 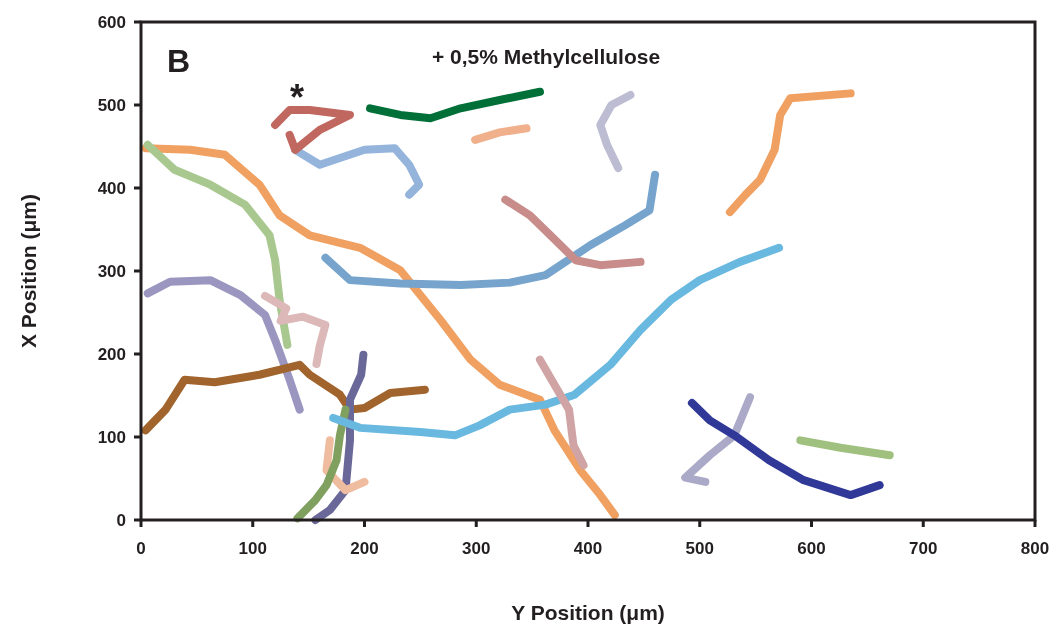 What do you see at coordinates (111, 188) in the screenshot?
I see `y-tick-label: 400` at bounding box center [111, 188].